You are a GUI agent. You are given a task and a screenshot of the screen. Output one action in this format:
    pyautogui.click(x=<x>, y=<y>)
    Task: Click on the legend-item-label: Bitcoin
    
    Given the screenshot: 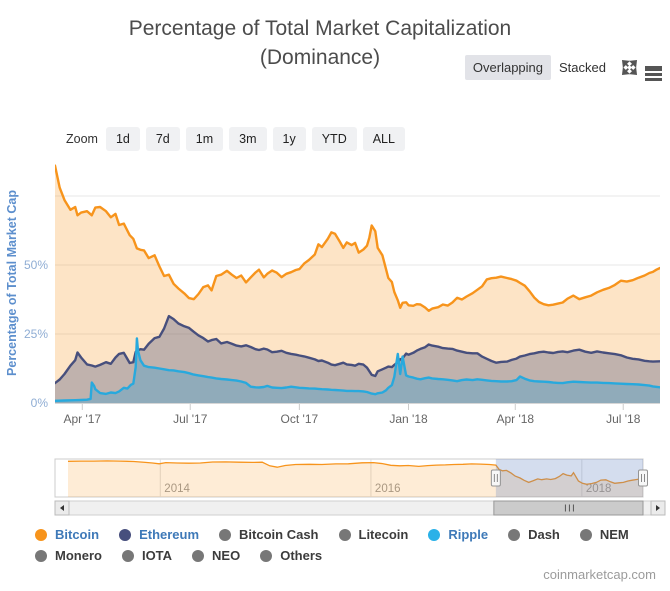 What is the action you would take?
    pyautogui.click(x=77, y=534)
    